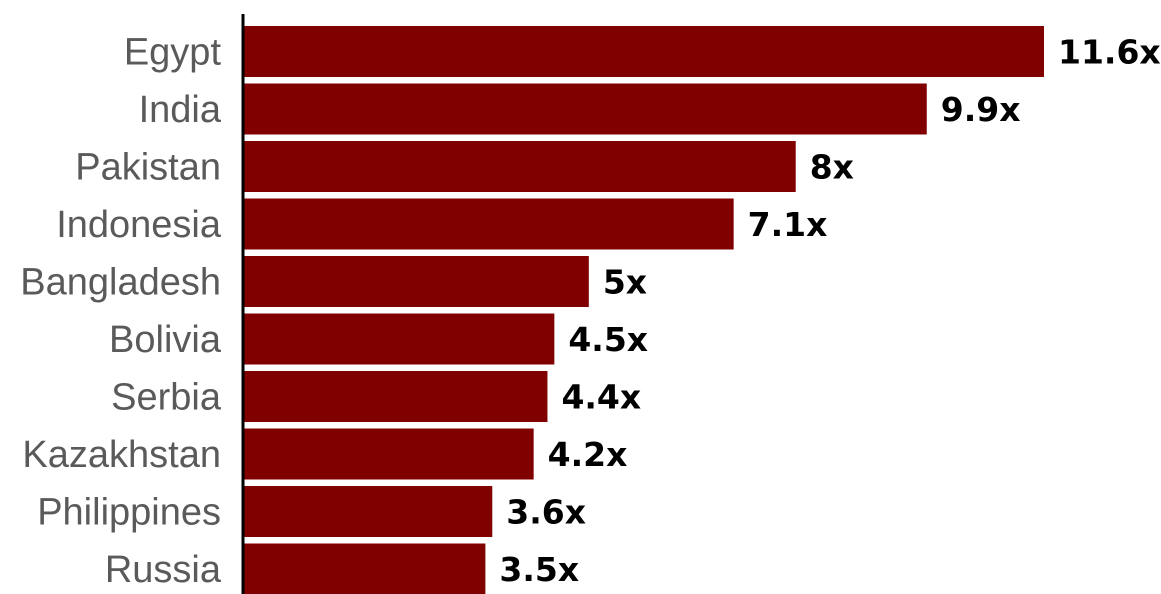 This screenshot has width=1161, height=594. Describe the element at coordinates (588, 454) in the screenshot. I see `value-label-kazakhstan: 4.2x` at that location.